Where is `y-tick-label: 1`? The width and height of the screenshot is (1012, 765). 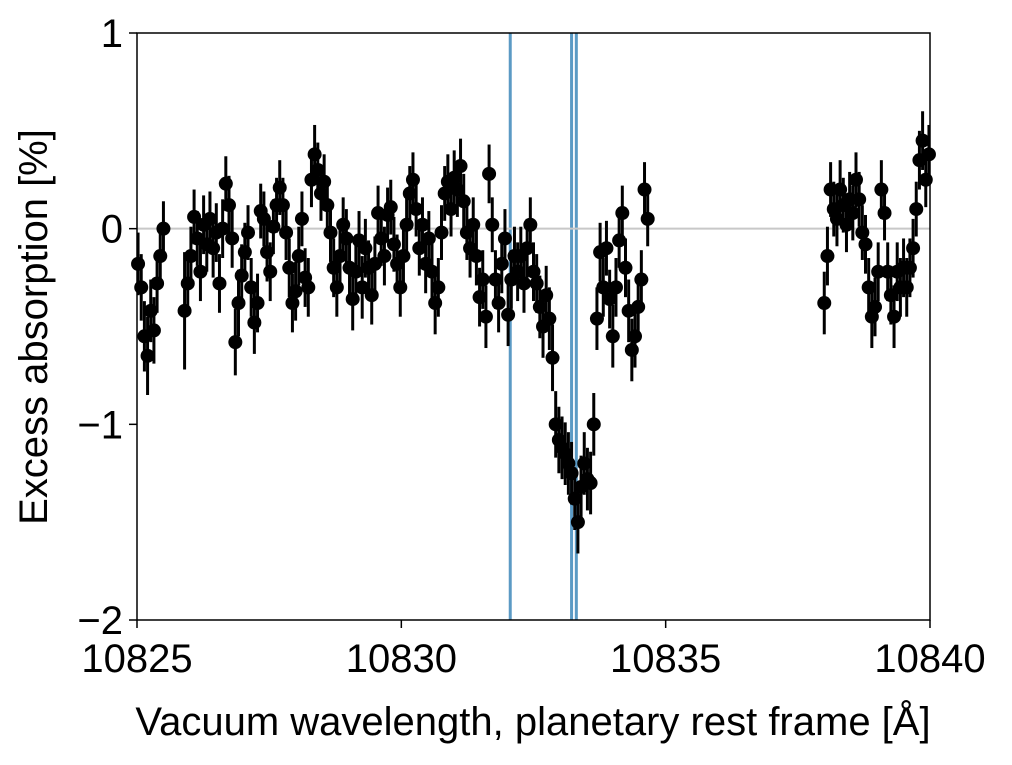 y-tick-label: 1 is located at coordinates (112, 34).